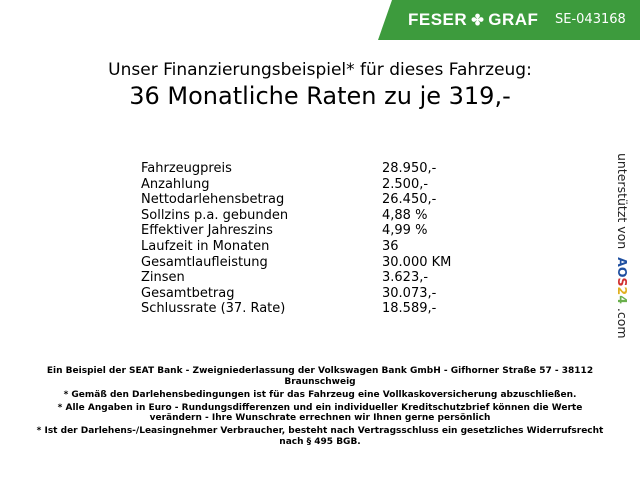  Describe the element at coordinates (390, 246) in the screenshot. I see `row-value: 36` at that location.